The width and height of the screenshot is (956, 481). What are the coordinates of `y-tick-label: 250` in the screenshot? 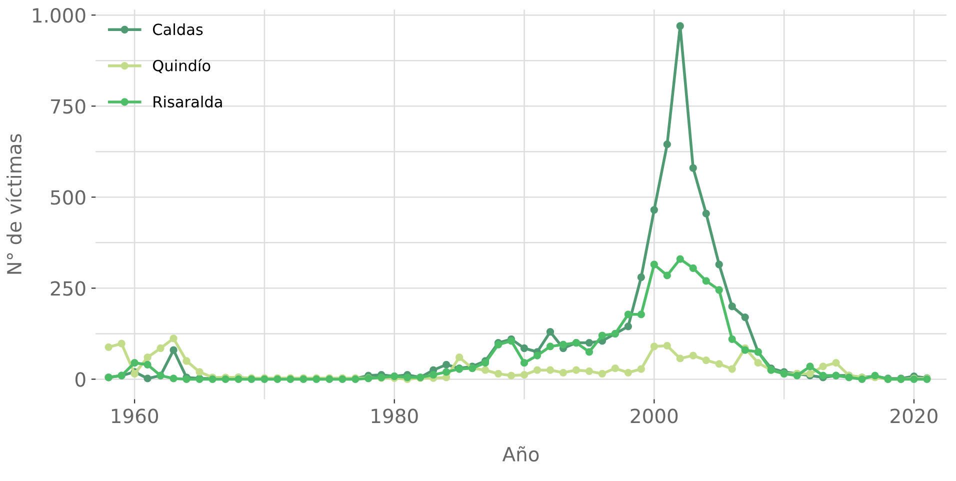 It's located at (68, 288).